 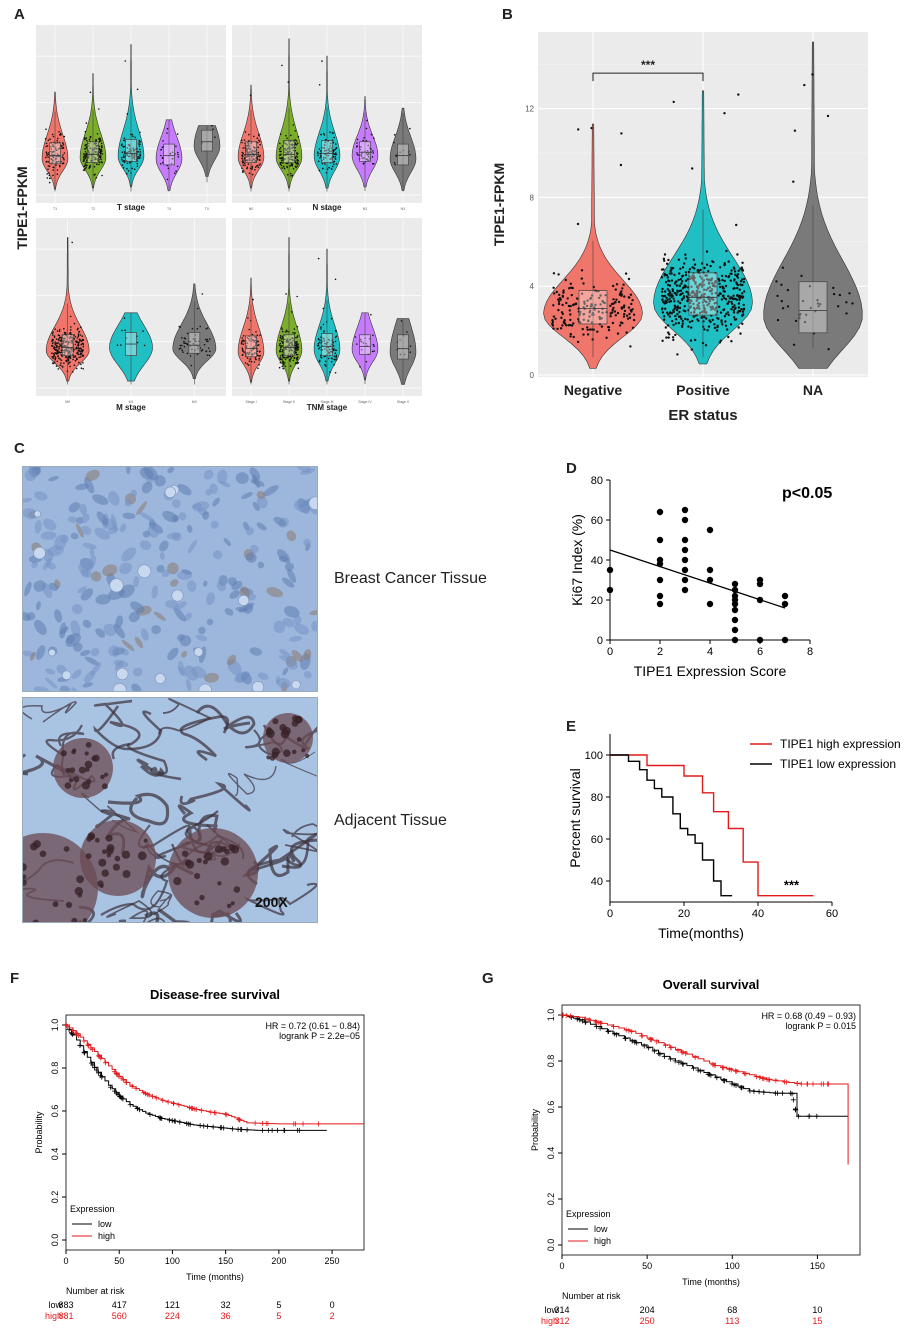 What do you see at coordinates (647, 1266) in the screenshot?
I see `panel-g-xtick-label: 50` at bounding box center [647, 1266].